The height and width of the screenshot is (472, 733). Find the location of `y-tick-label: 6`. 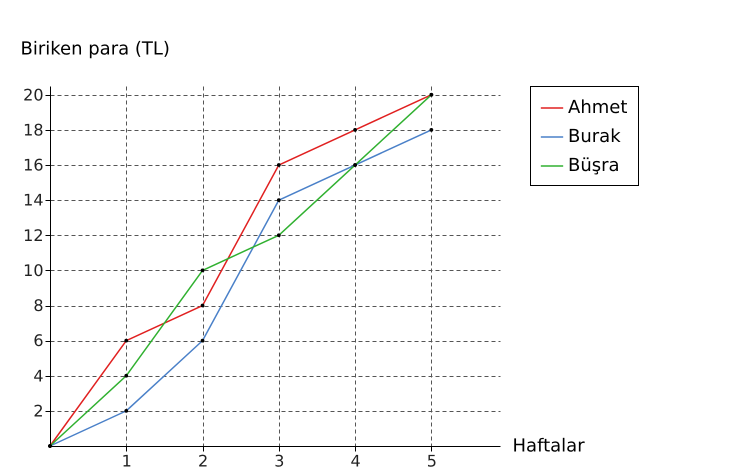

y-tick-label: 6 is located at coordinates (38, 340).